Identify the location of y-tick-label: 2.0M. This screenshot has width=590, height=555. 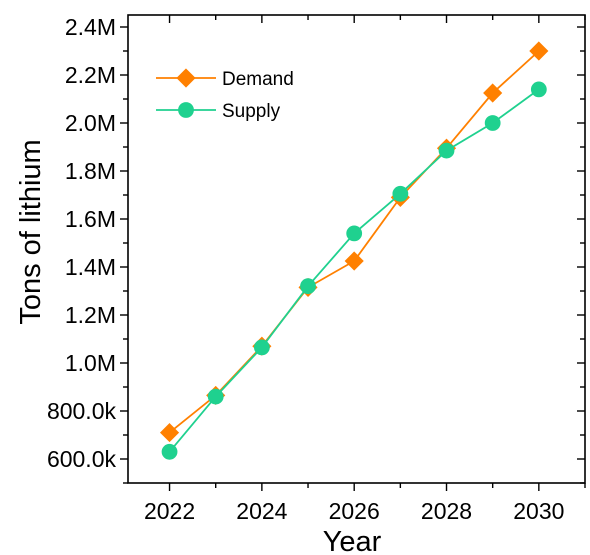
(90, 123).